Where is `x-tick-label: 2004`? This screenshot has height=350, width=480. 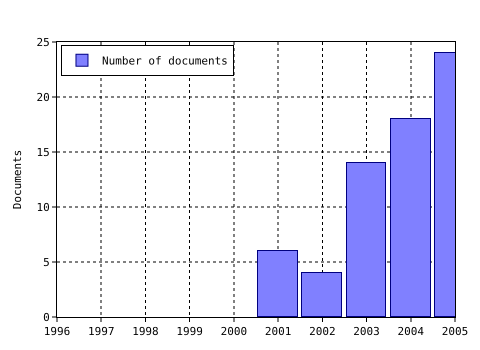
x-tick-label: 2004 is located at coordinates (411, 331).